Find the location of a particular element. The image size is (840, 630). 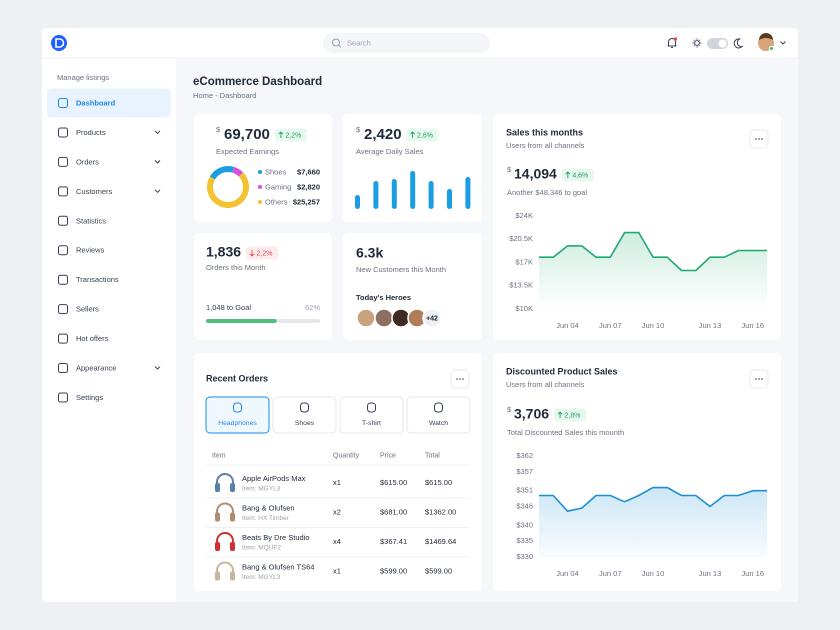

donut-segment is located at coordinates (228, 187).